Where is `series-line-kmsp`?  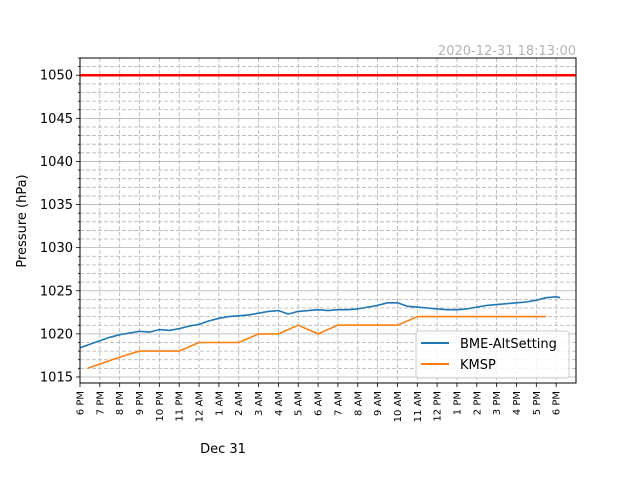 series-line-kmsp is located at coordinates (317, 342).